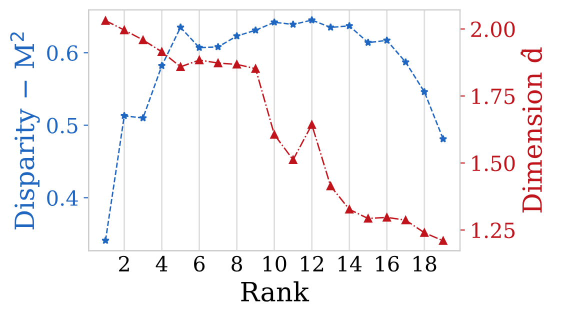 This screenshot has height=332, width=561. What do you see at coordinates (493, 163) in the screenshot?
I see `y2-tick-label: 1.50` at bounding box center [493, 163].